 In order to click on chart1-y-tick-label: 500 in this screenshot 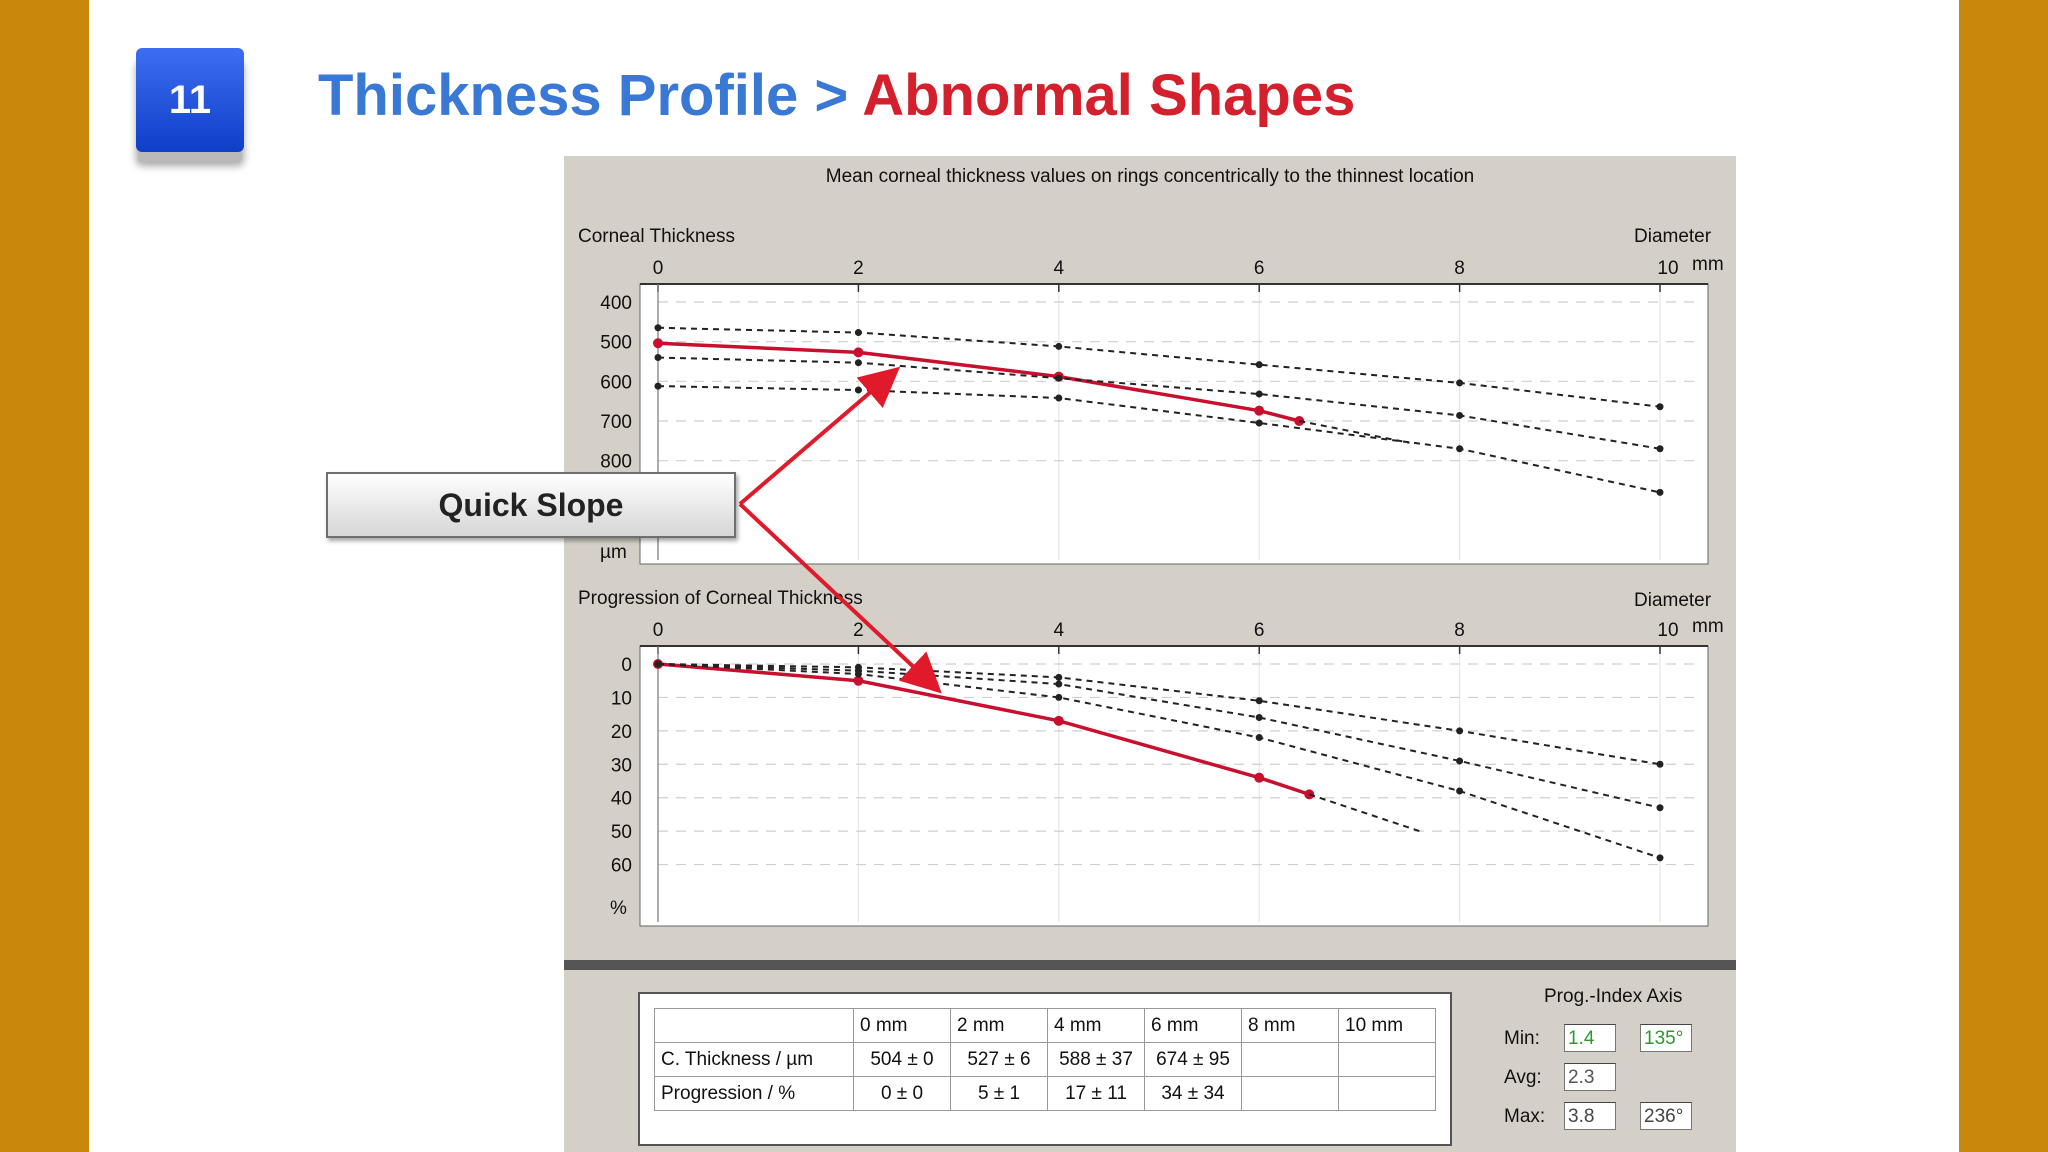, I will do `click(616, 343)`.